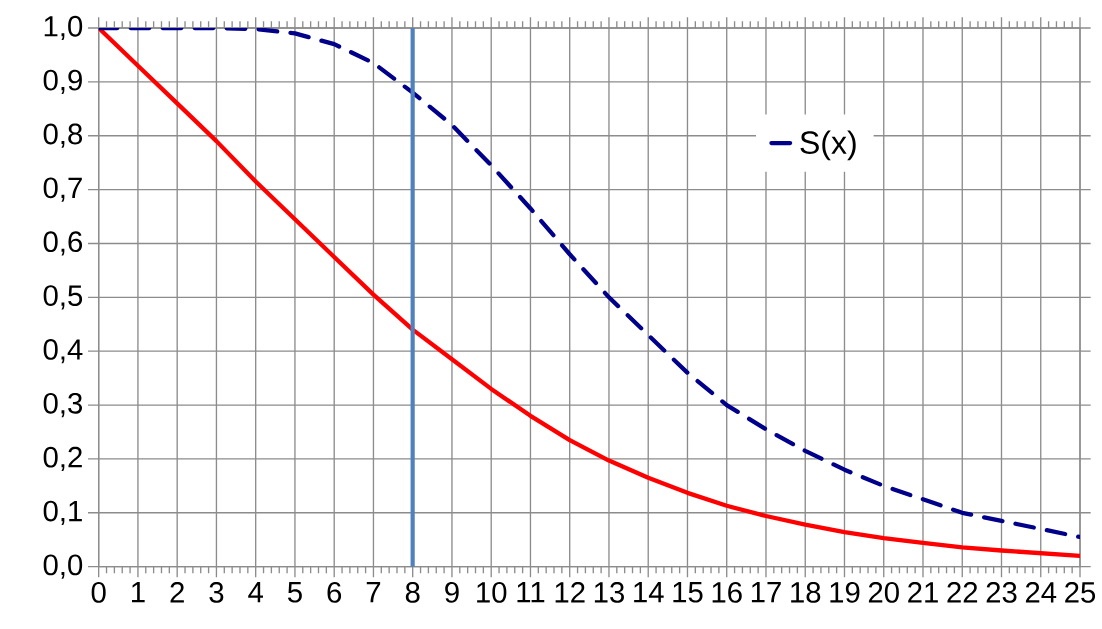 This screenshot has height=629, width=1102. I want to click on x-tick-label: 8, so click(412, 592).